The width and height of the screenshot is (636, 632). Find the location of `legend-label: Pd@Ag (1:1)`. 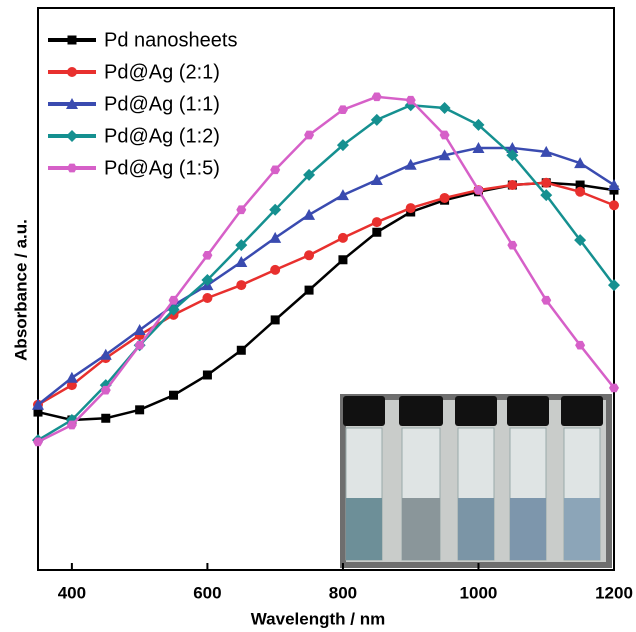

legend-label: Pd@Ag (1:1) is located at coordinates (162, 104).